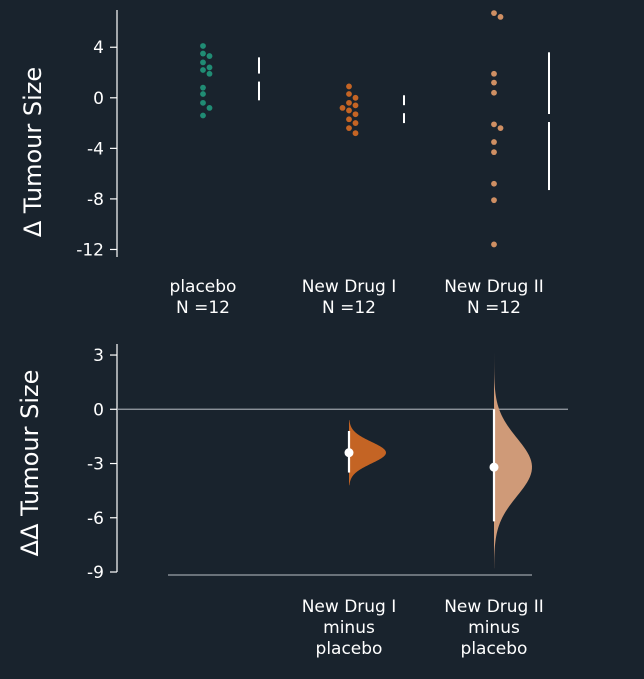 This screenshot has width=644, height=679. I want to click on top-y-tick-label: 0, so click(98, 99).